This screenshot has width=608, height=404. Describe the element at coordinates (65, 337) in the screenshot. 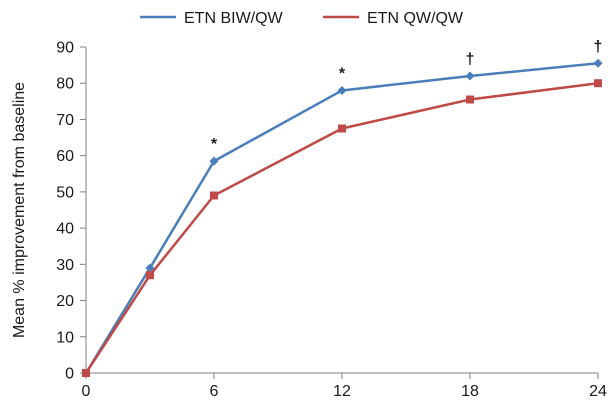

I see `y-tick-label: 10` at that location.